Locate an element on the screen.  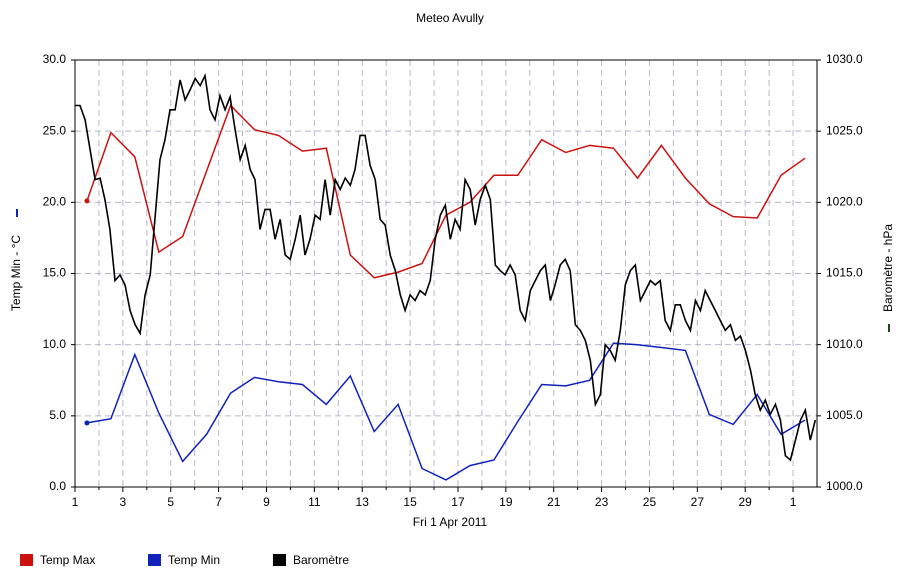
chart-title: Meteo Avully is located at coordinates (450, 18).